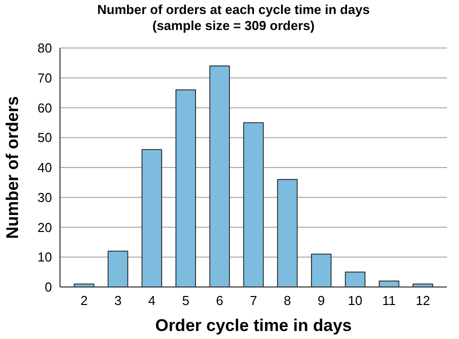 Image resolution: width=459 pixels, height=339 pixels. Describe the element at coordinates (45, 197) in the screenshot. I see `y-tick-label: 30` at that location.